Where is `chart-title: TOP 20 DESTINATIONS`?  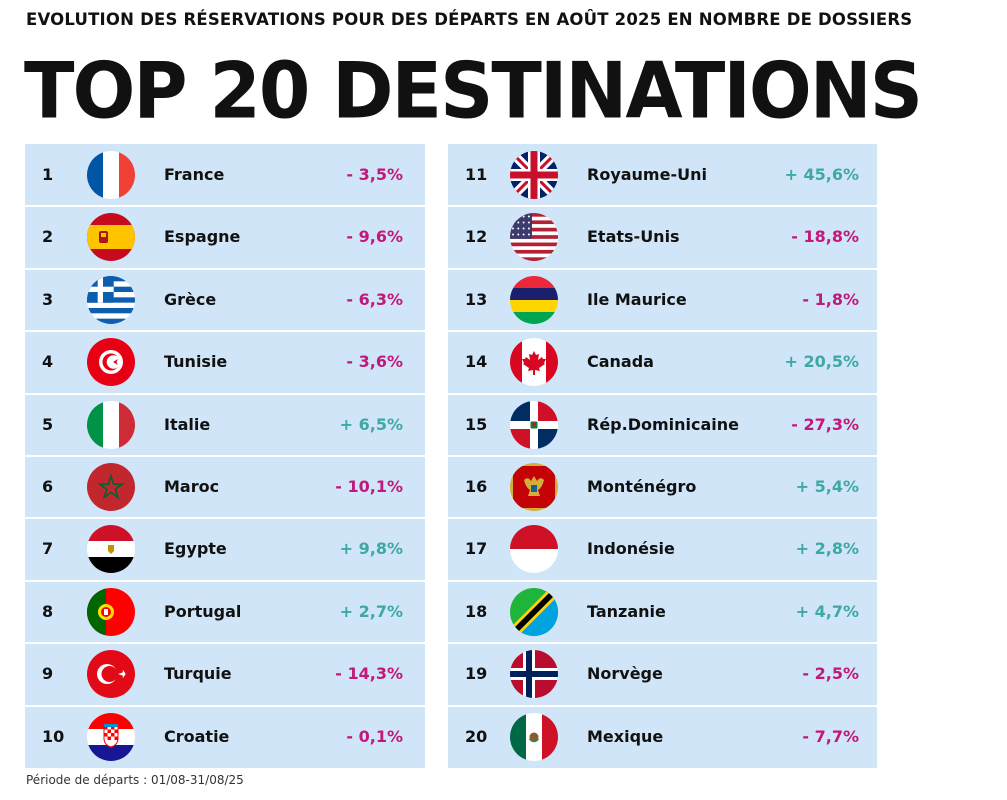 chart-title: TOP 20 DESTINATIONS is located at coordinates (473, 91).